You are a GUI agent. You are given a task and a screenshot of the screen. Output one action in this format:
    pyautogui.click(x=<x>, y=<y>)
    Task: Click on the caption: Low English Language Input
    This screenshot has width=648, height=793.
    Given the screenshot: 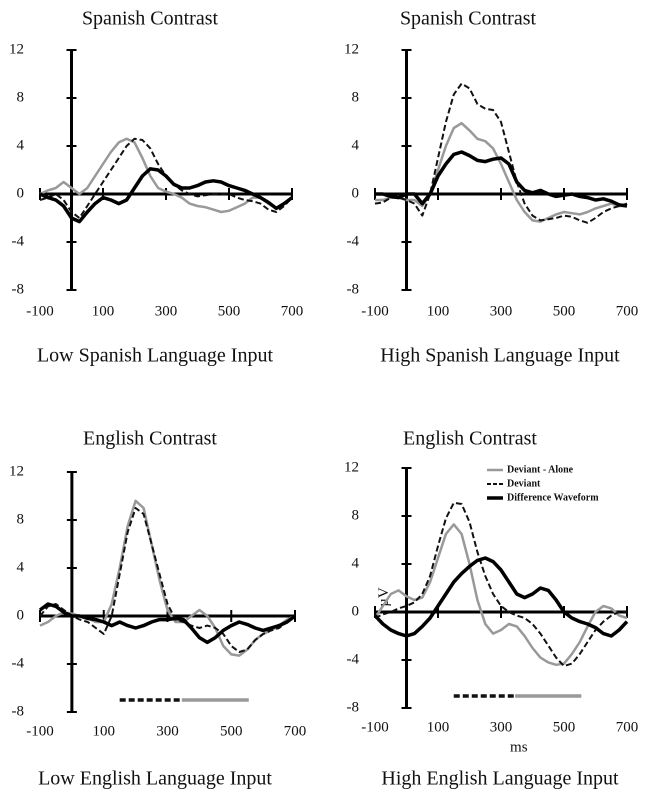 What is the action you would take?
    pyautogui.click(x=155, y=779)
    